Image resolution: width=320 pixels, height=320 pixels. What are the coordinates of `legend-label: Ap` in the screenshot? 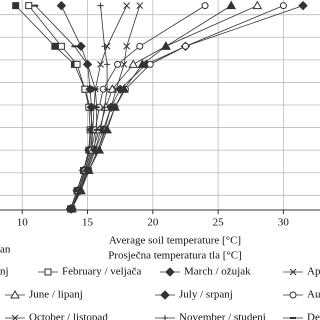 It's located at (313, 272).